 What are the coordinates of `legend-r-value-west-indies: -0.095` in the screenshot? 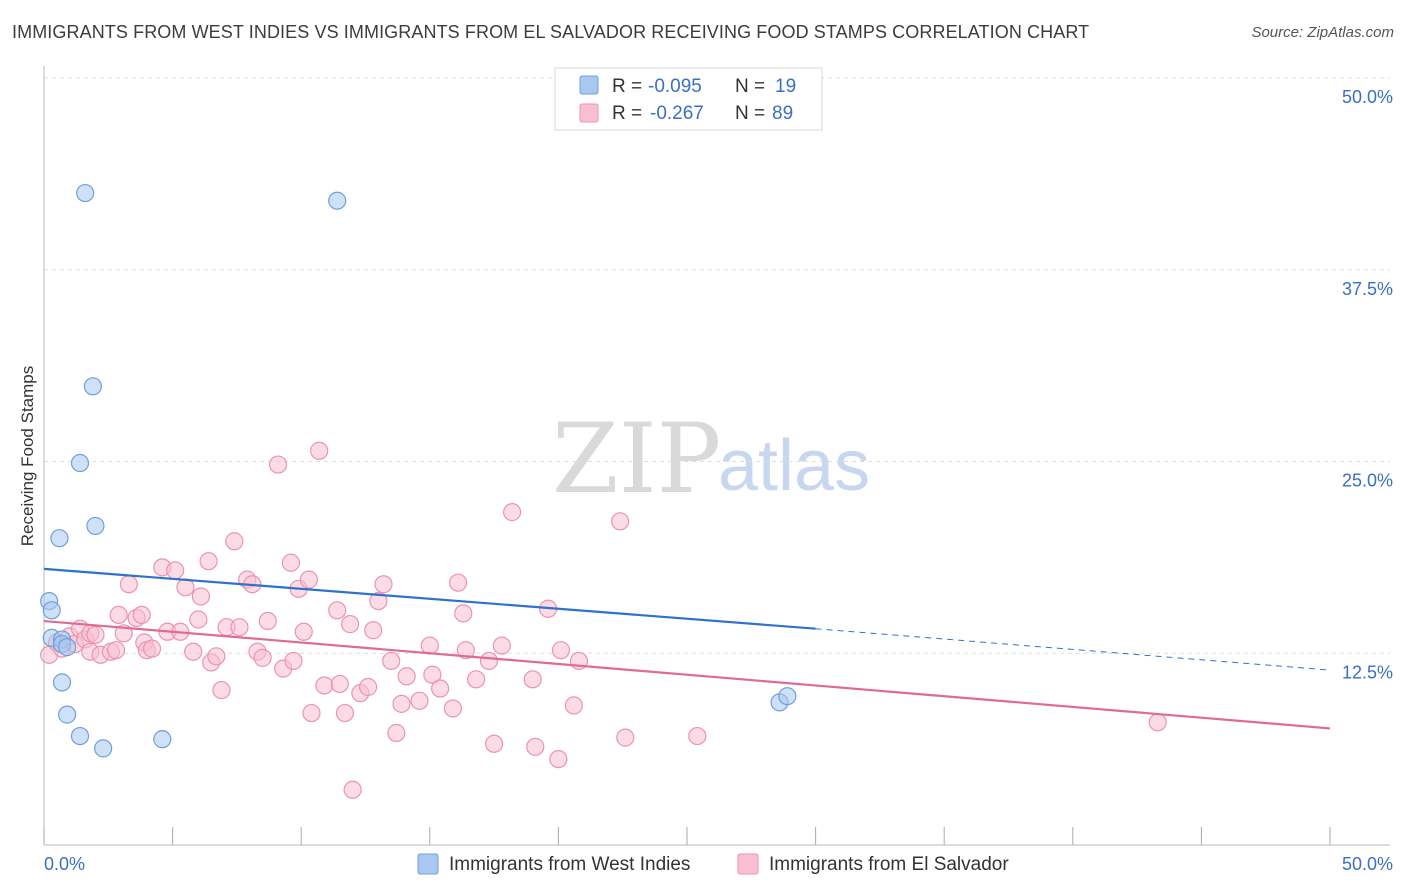 It's located at (675, 86).